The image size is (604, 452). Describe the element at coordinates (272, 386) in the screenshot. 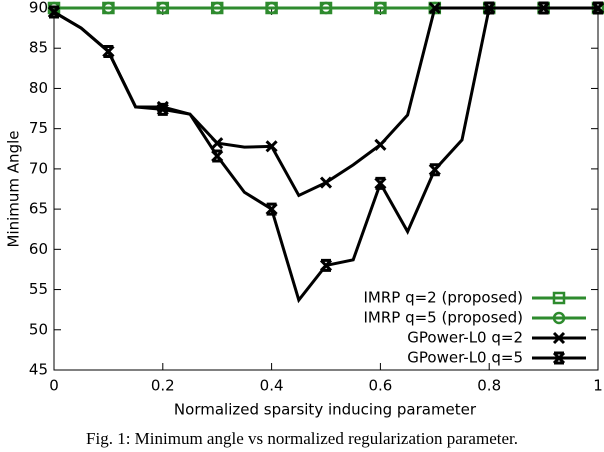

I see `x-tick-label: 0.4` at that location.